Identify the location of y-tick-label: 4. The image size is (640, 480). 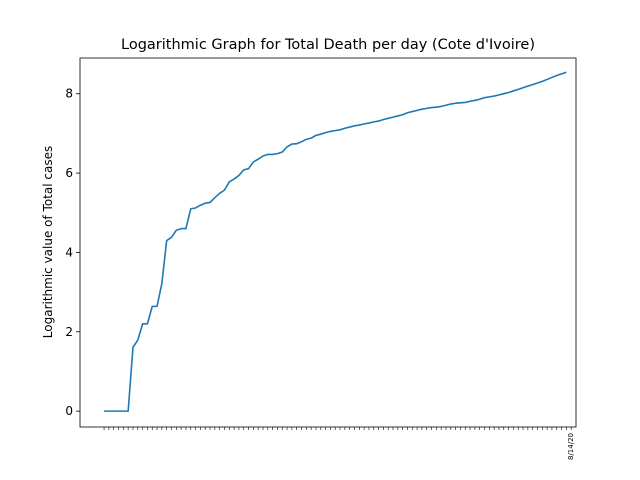
(69, 252).